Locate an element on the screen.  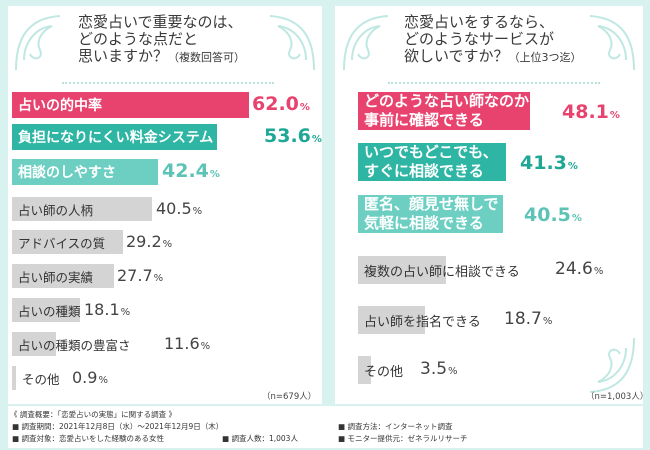
right-pct-4: 18.7% is located at coordinates (528, 319).